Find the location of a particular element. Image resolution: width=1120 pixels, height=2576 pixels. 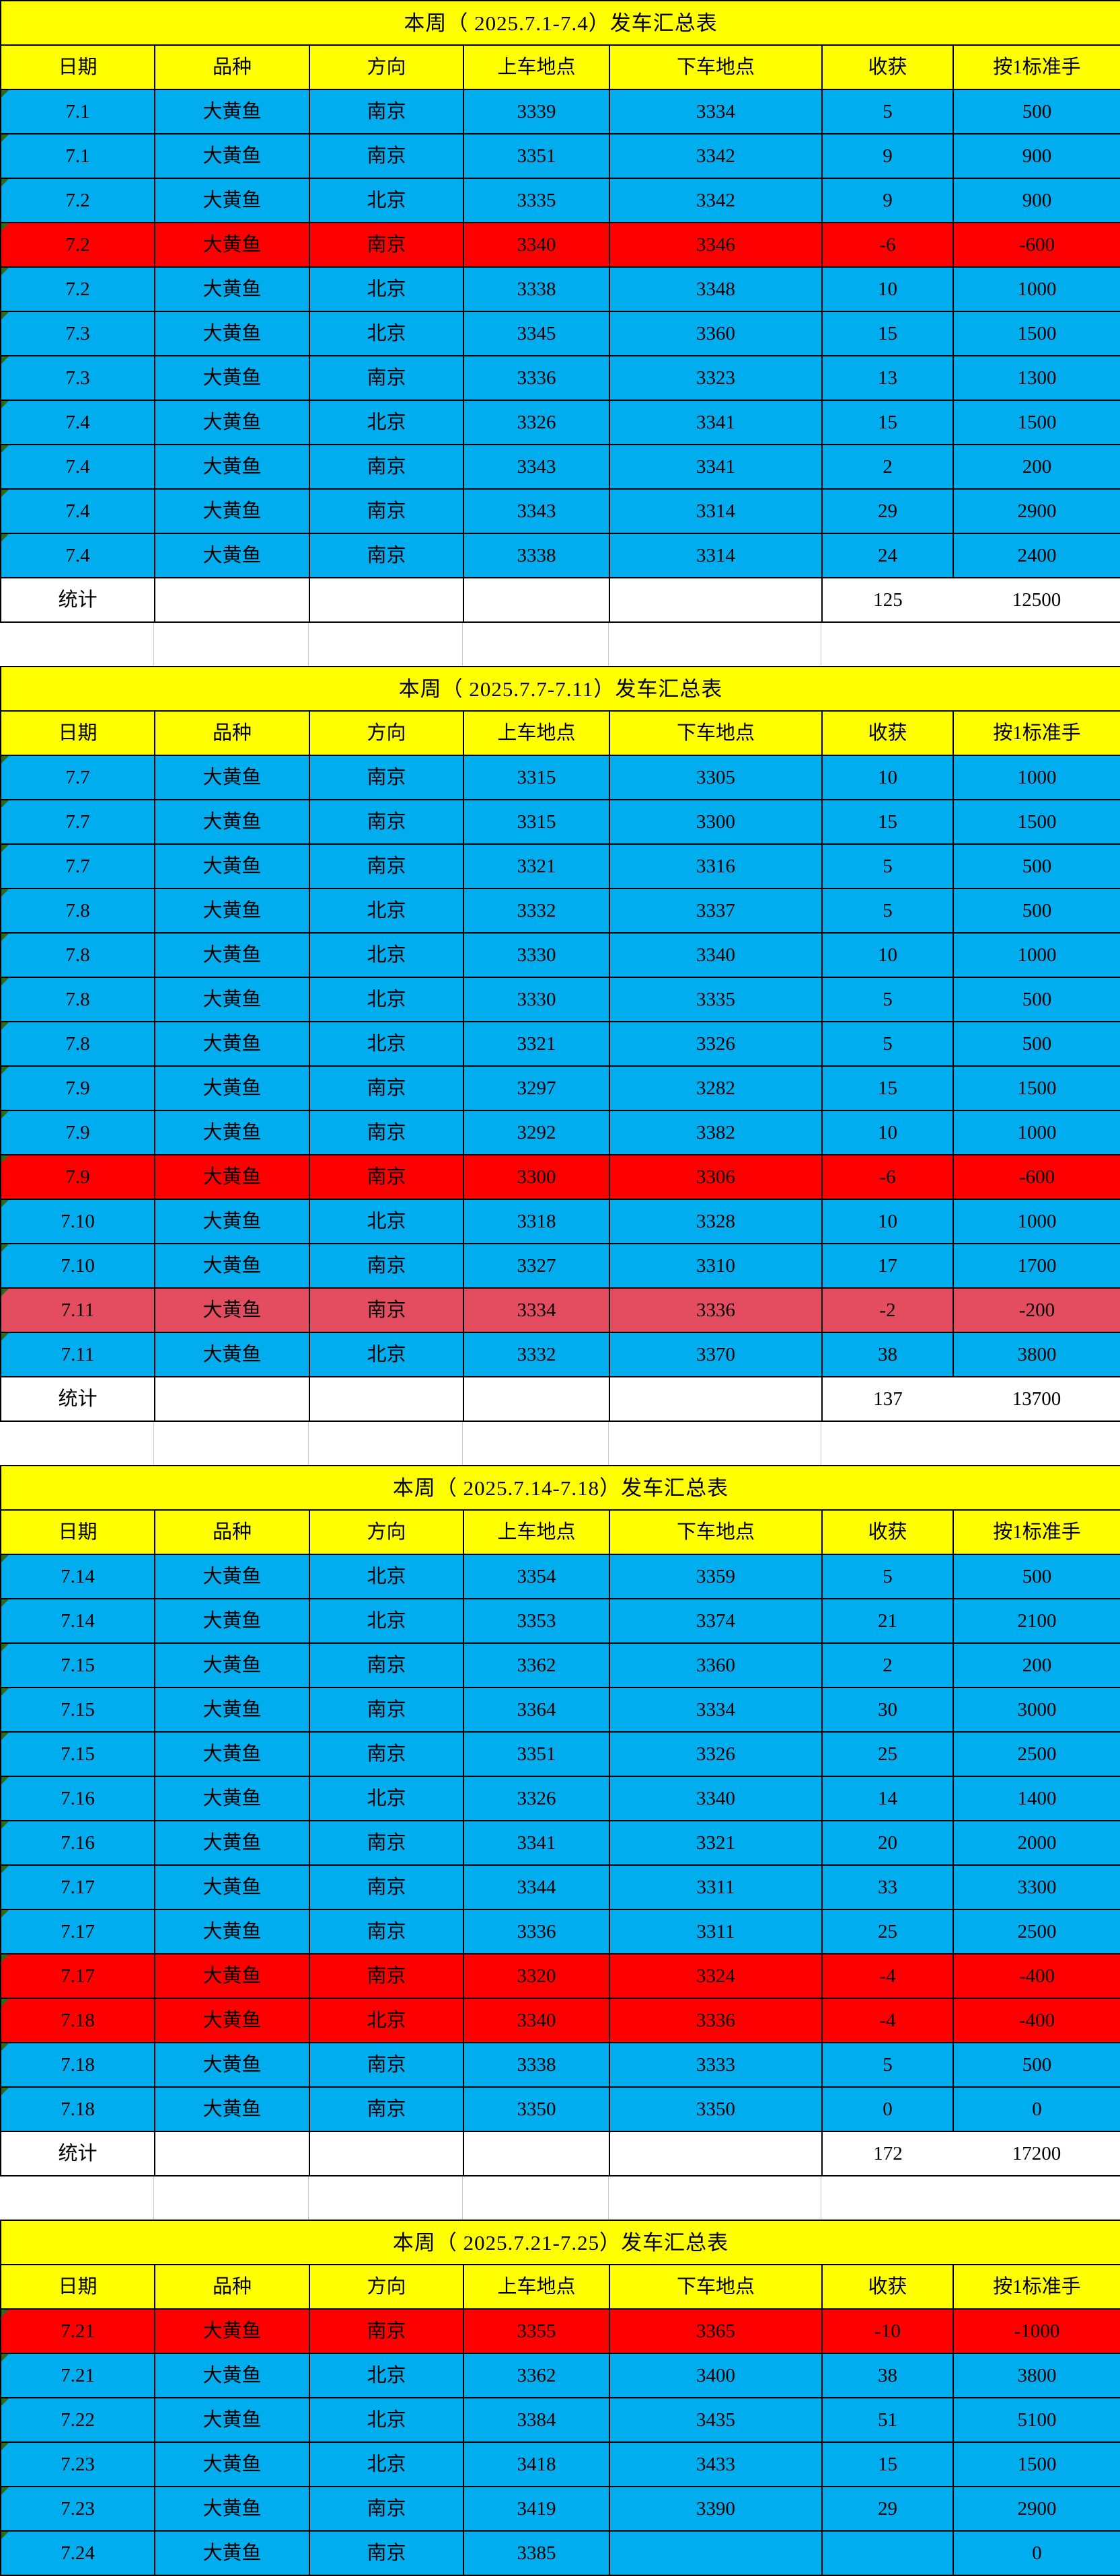

column-header: 品种 is located at coordinates (232, 1532).